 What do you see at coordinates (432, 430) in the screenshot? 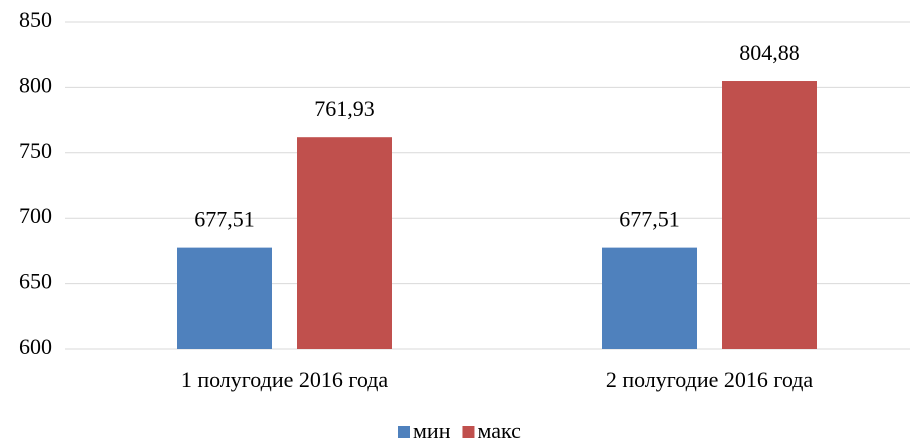
I see `legend-label: мин` at bounding box center [432, 430].